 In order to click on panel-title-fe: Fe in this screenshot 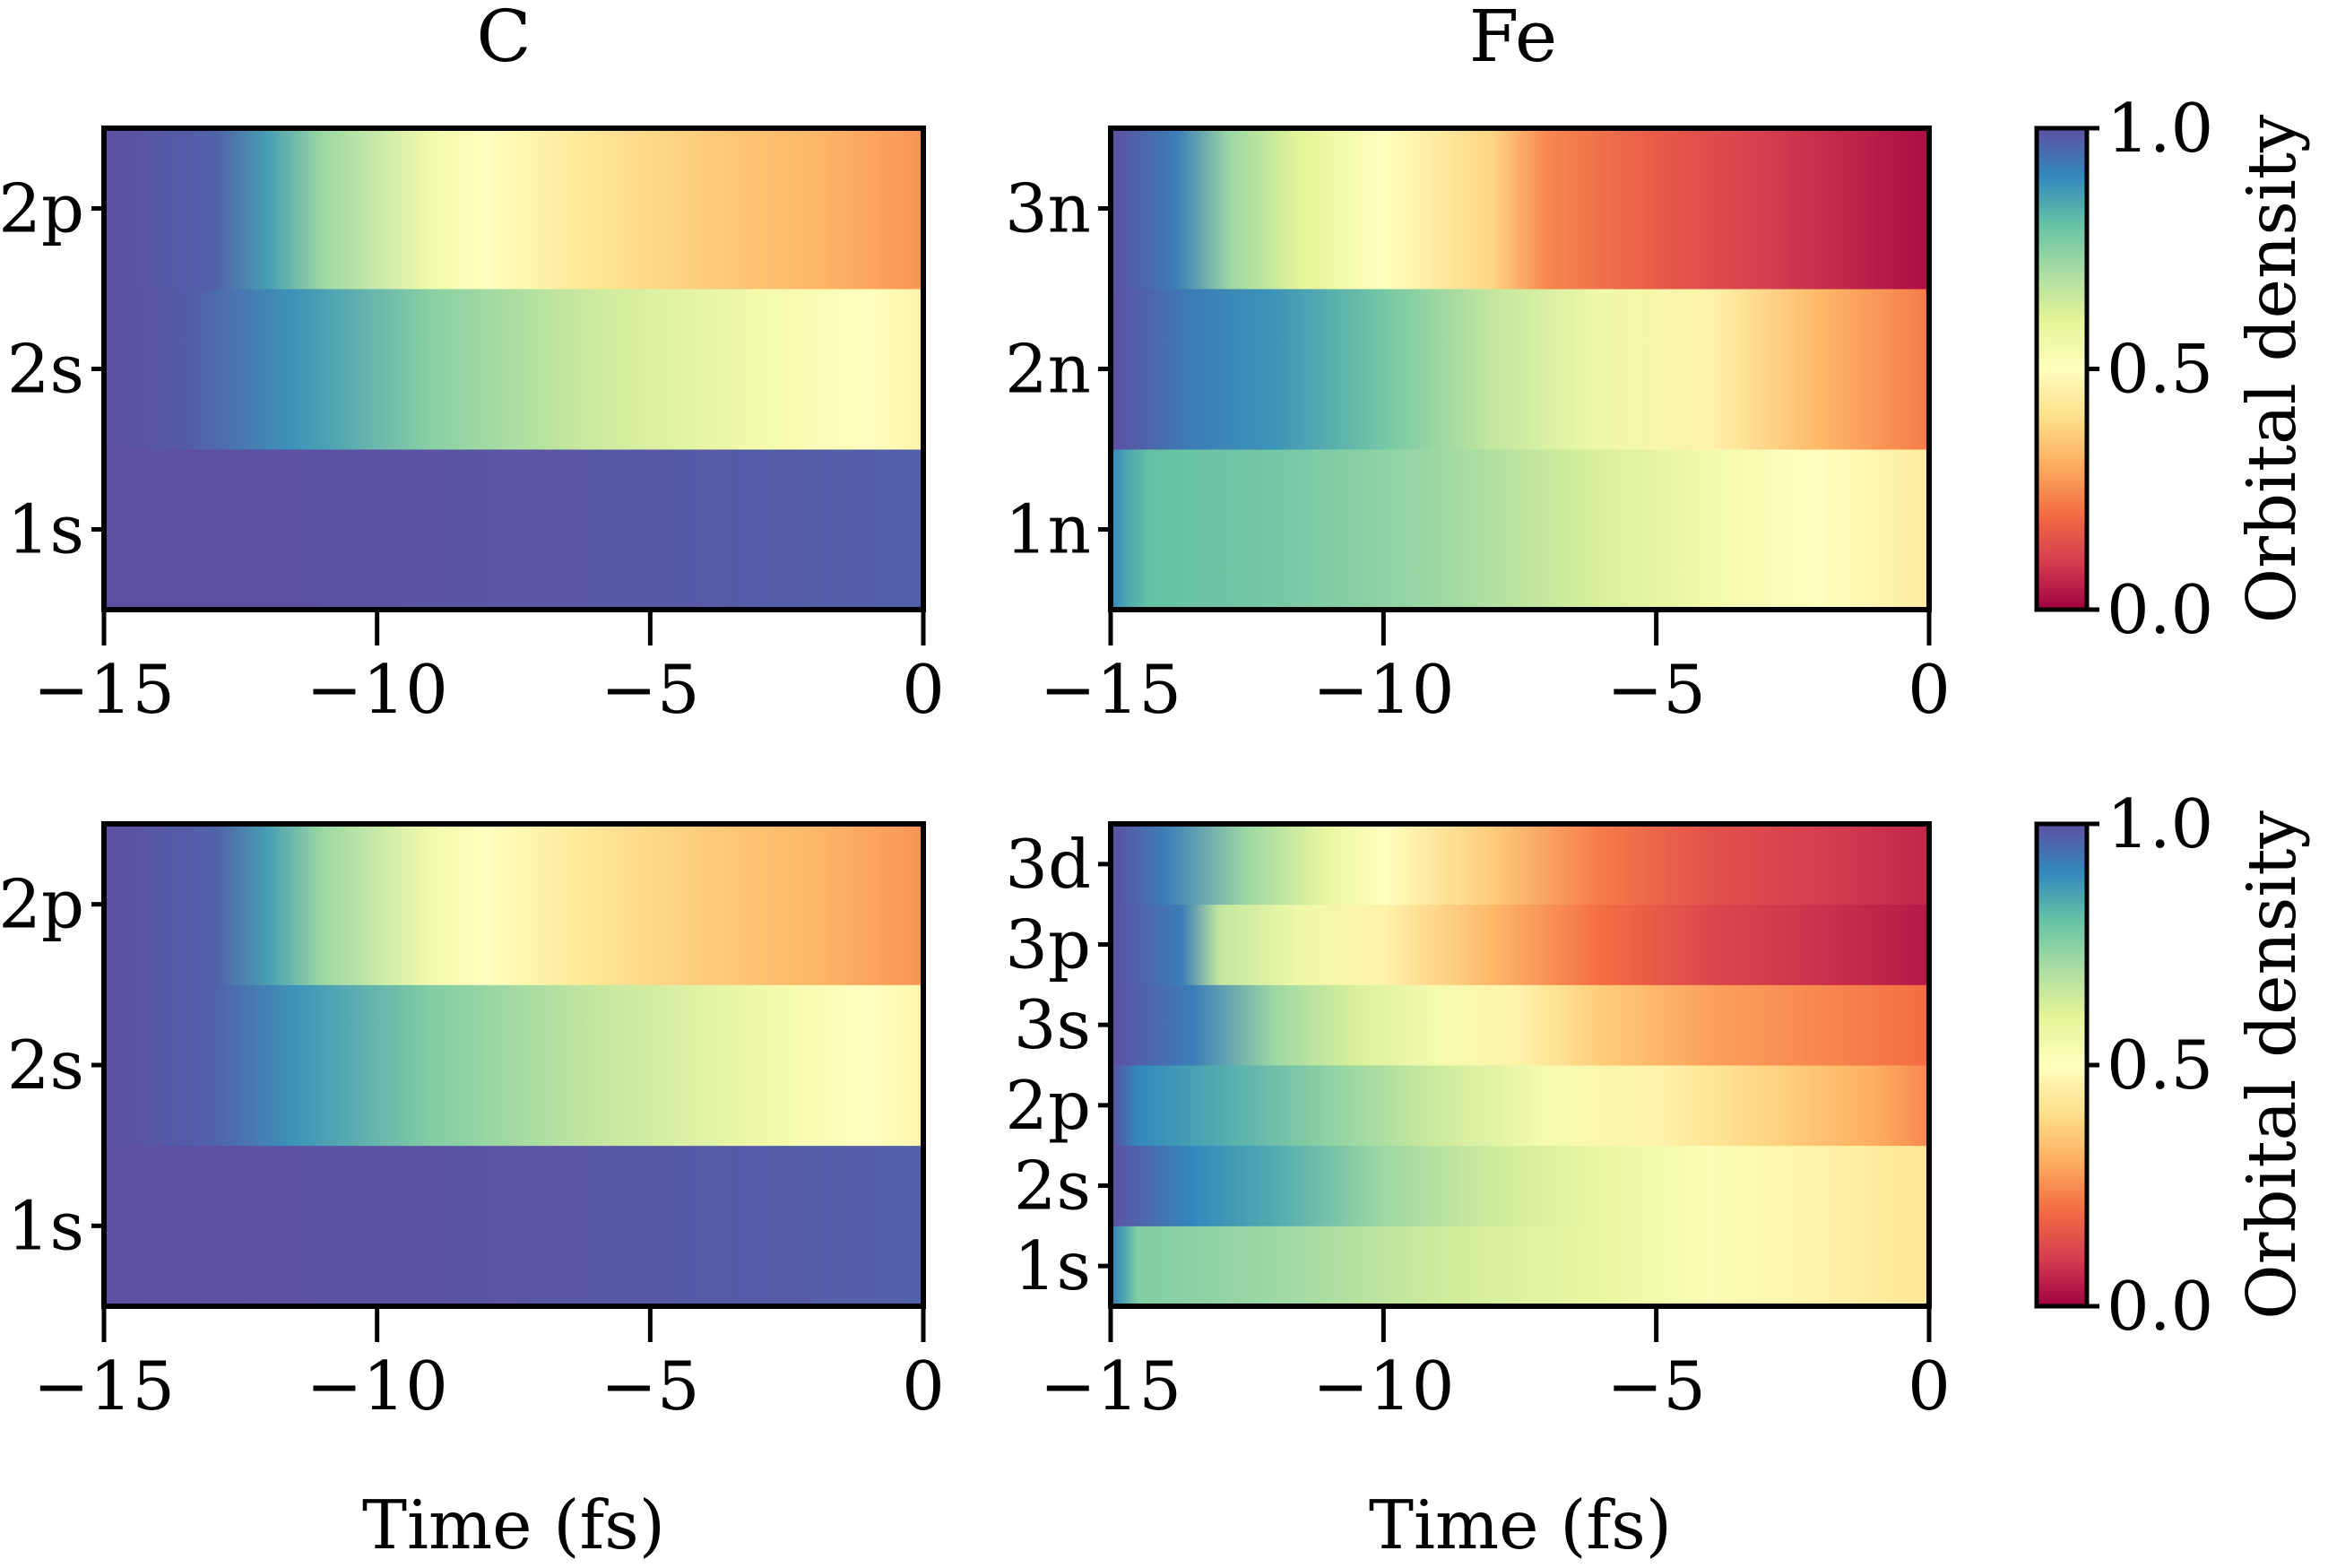, I will do `click(1513, 39)`.